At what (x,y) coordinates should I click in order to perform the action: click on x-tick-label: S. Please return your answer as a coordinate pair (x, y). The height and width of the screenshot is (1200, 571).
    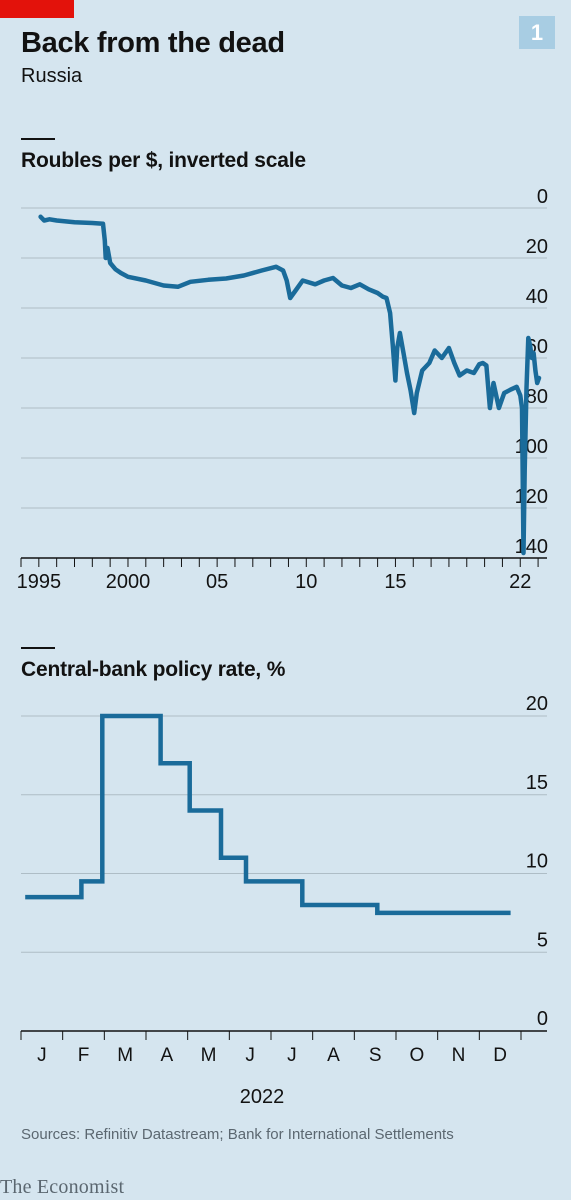
    Looking at the image, I should click on (375, 1055).